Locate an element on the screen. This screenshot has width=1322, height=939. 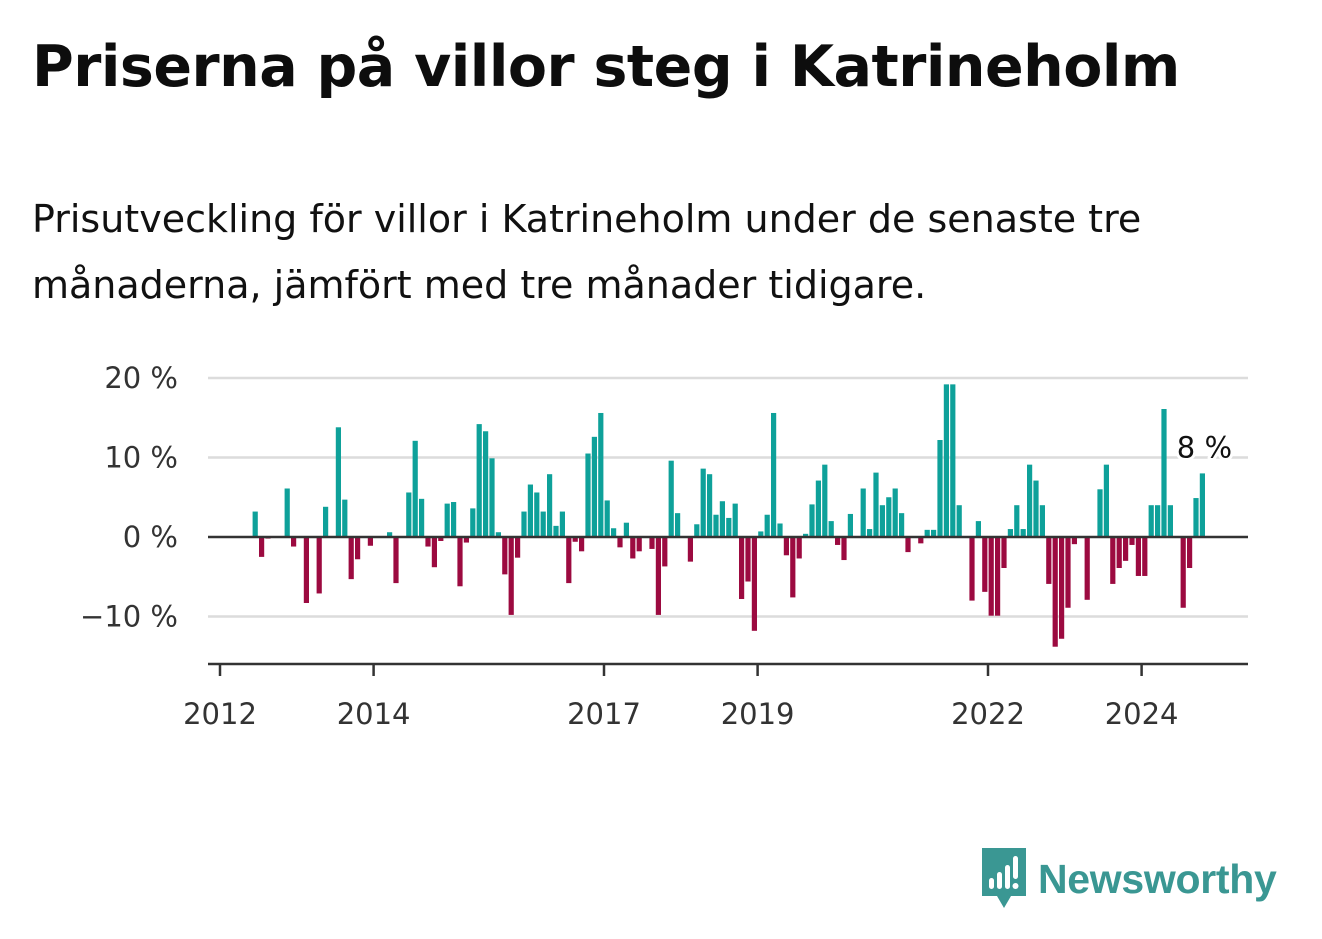
newsworthy-logo: Newsworthy is located at coordinates (1128, 879).